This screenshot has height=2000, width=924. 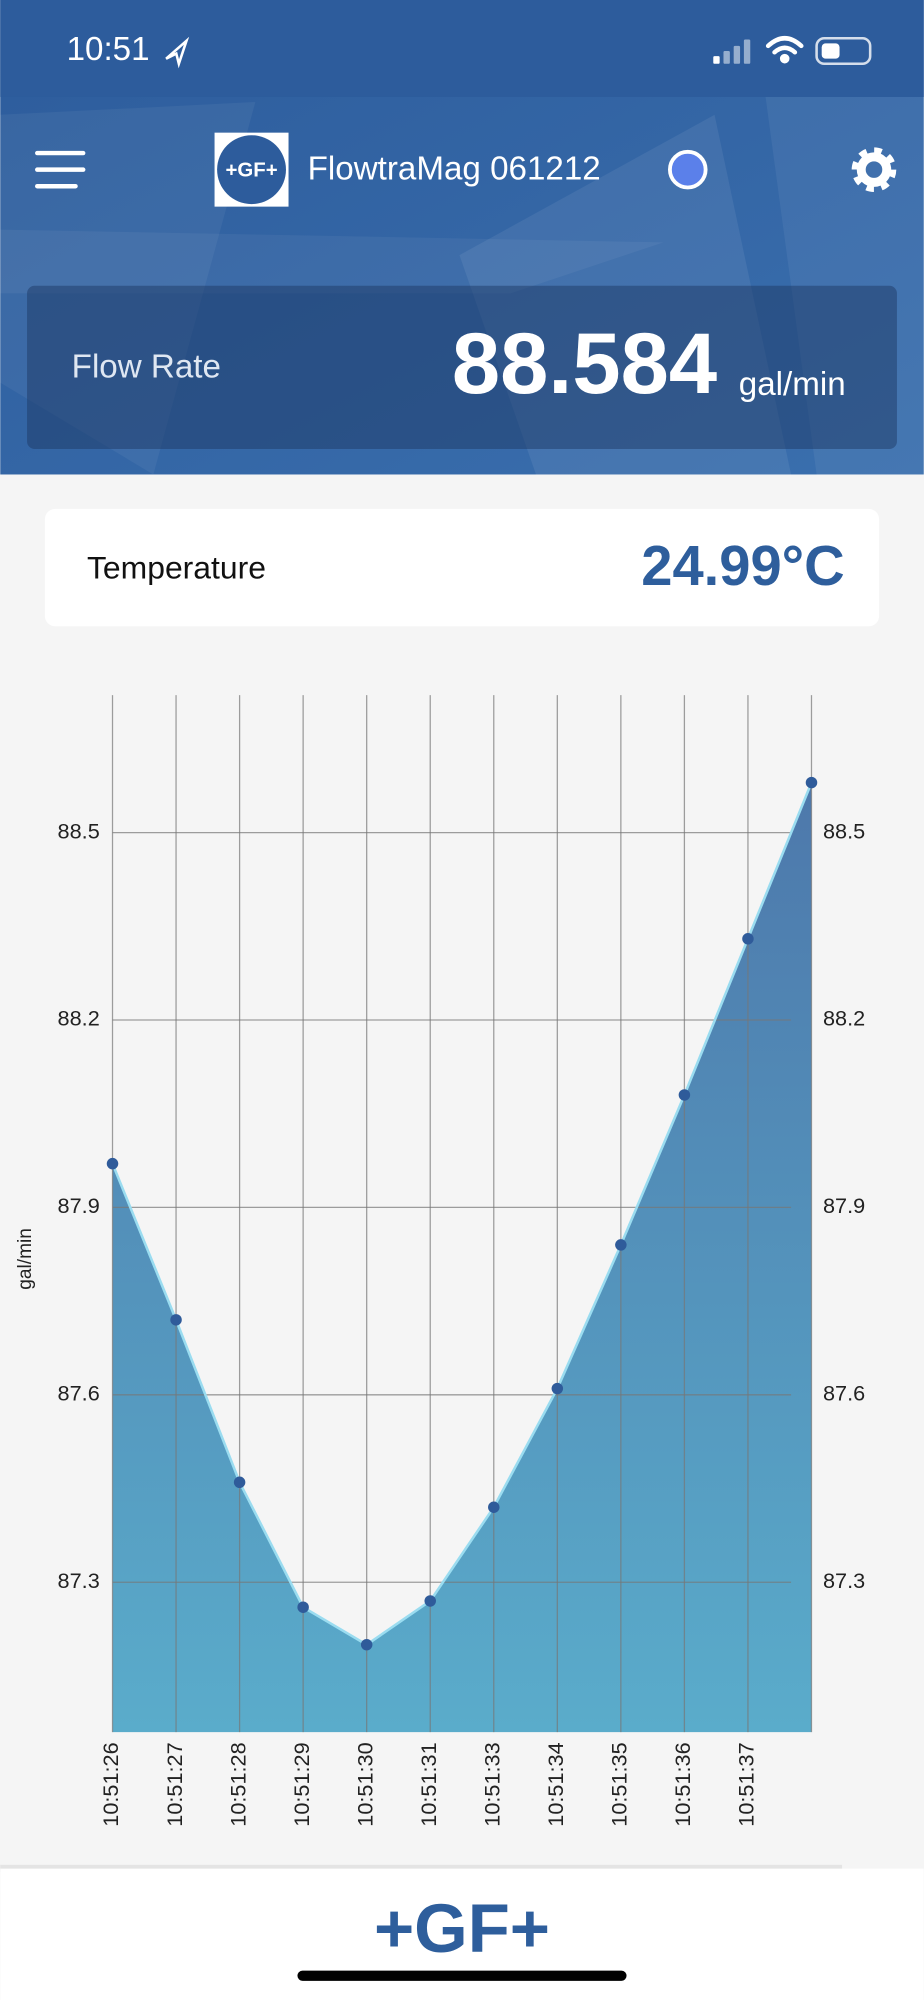 I want to click on flow-unit: gal/min, so click(x=792, y=384).